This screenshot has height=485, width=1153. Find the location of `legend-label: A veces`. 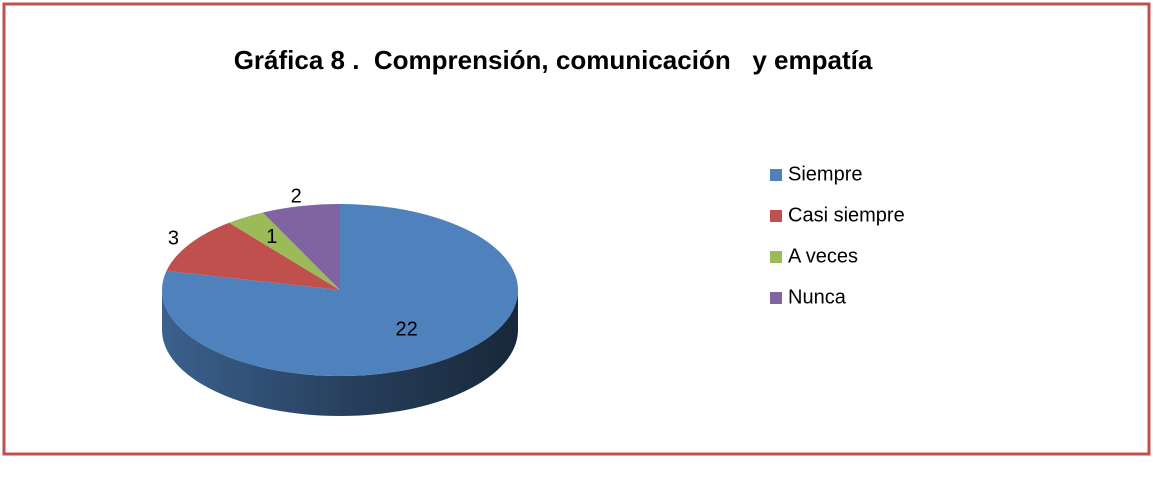

legend-label: A veces is located at coordinates (823, 256).